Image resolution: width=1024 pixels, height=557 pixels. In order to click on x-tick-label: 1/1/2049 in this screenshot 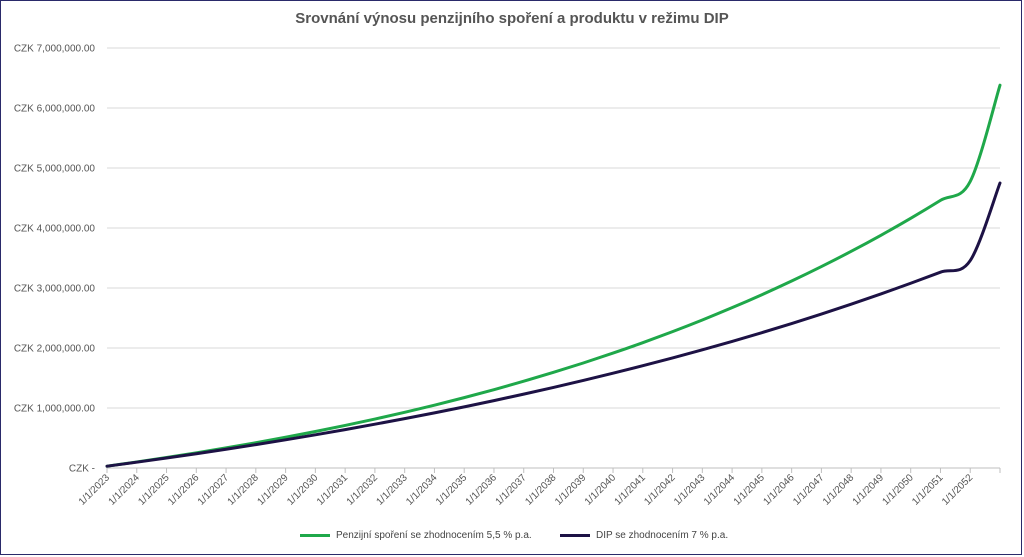, I will do `click(869, 490)`.